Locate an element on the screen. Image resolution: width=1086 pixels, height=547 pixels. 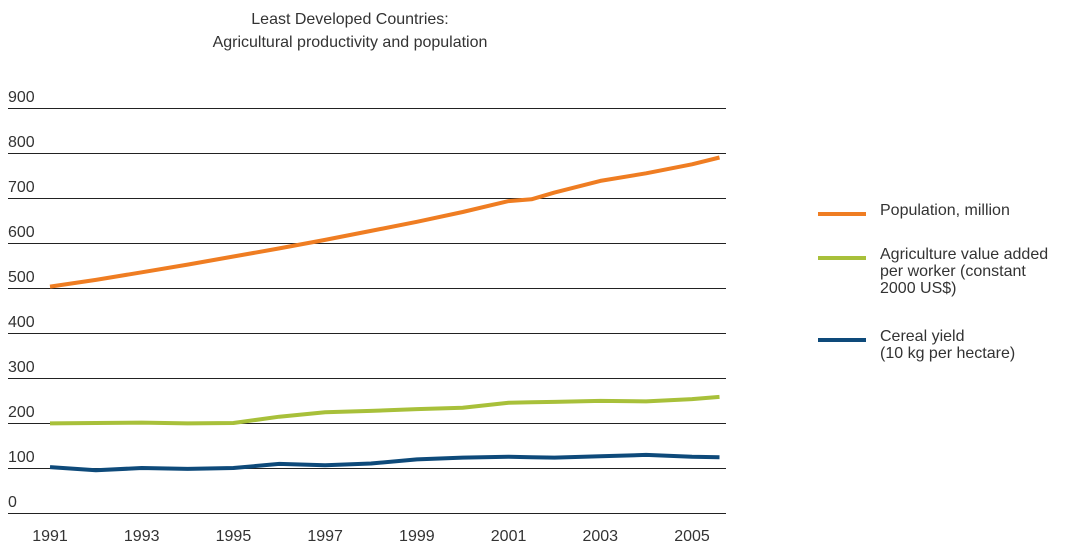
legend-swatch-agriculture-value is located at coordinates (842, 258).